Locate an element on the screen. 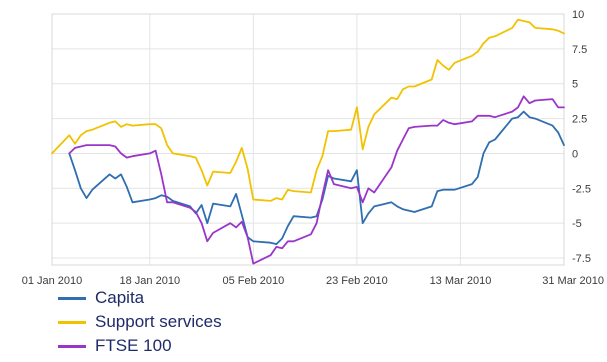  y-tick-label: -2.5 is located at coordinates (581, 189).